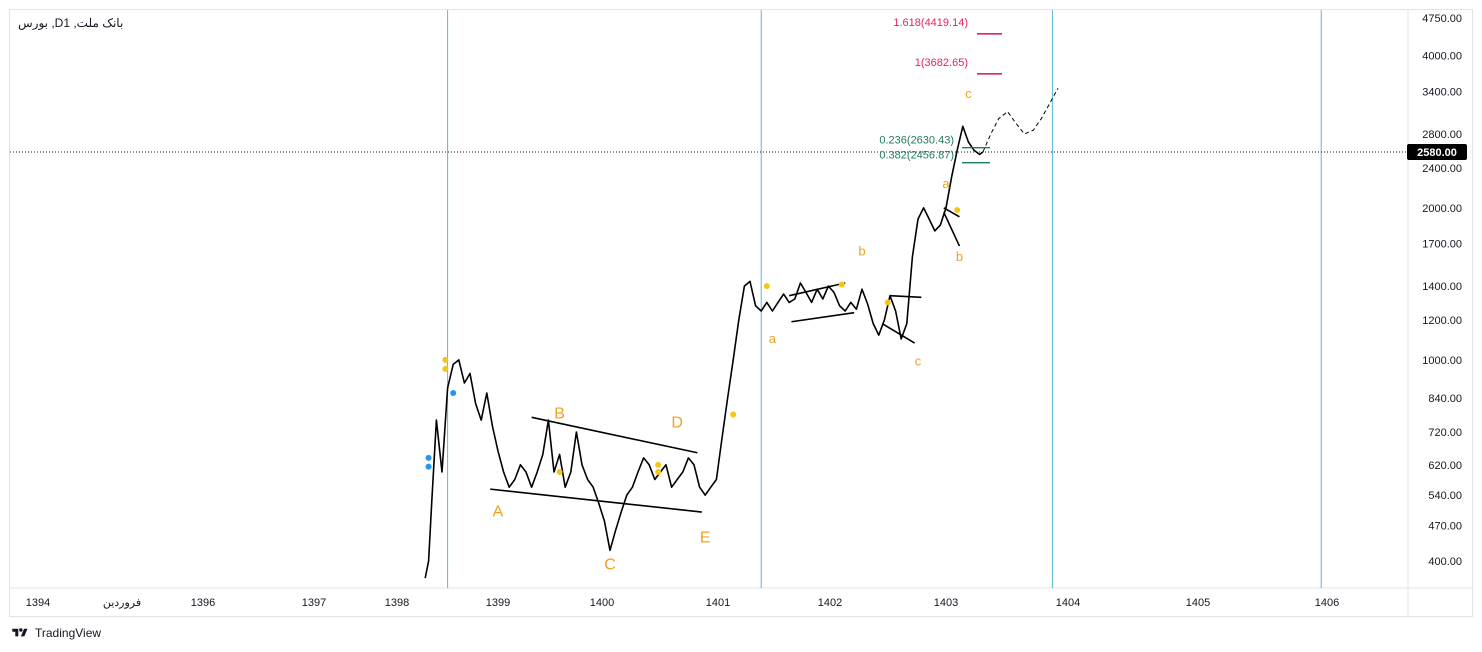 This screenshot has width=1482, height=652. I want to click on x-tick-label: 1401, so click(718, 603).